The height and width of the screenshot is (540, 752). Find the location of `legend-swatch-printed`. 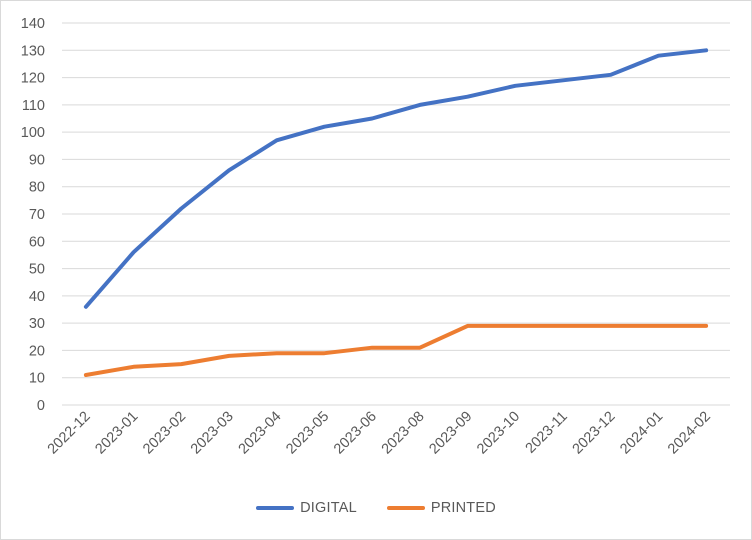

legend-swatch-printed is located at coordinates (405, 508).